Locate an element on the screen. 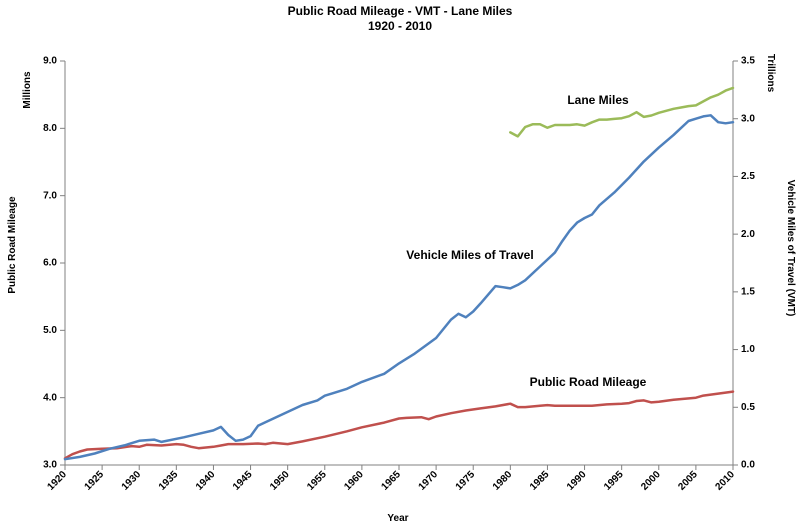  x-axis-label: Year is located at coordinates (397, 518).